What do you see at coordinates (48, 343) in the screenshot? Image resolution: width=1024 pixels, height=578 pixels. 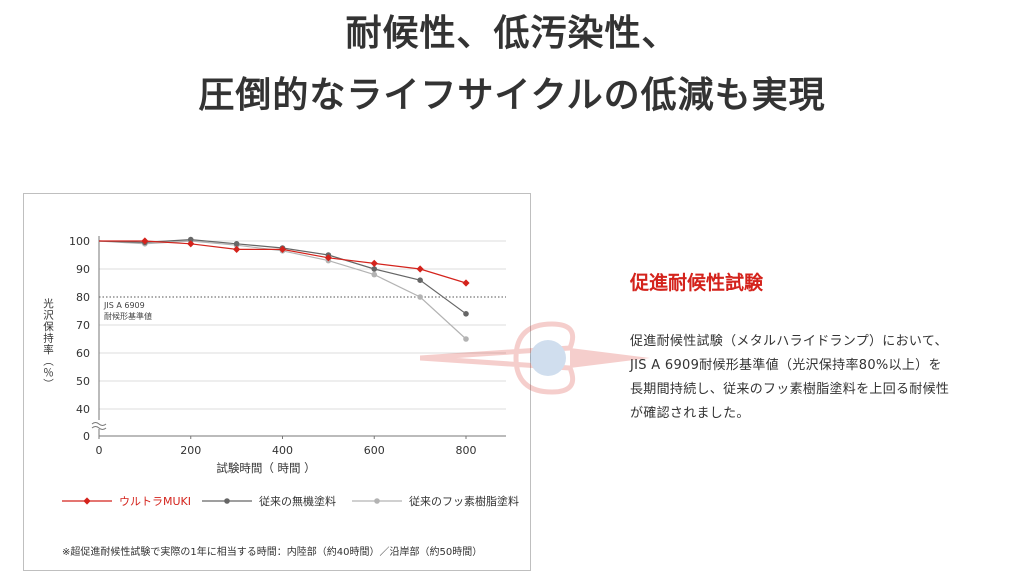 I see `y-axis-label: 光沢保持率（％）` at bounding box center [48, 343].